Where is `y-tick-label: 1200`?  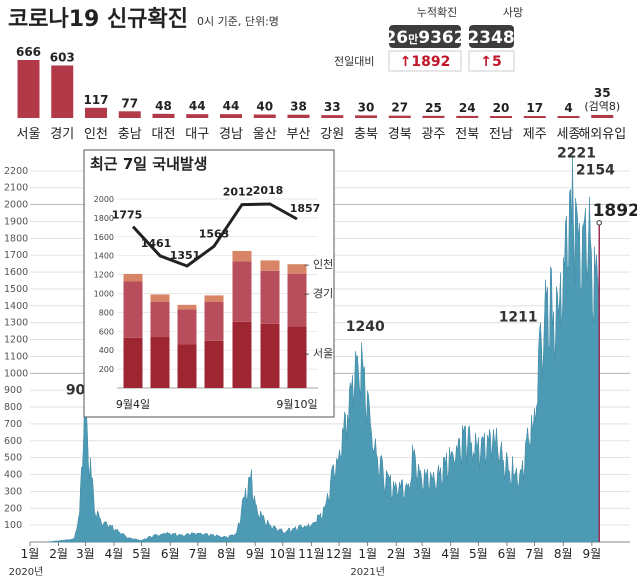 y-tick-label: 1200 is located at coordinates (16, 340).